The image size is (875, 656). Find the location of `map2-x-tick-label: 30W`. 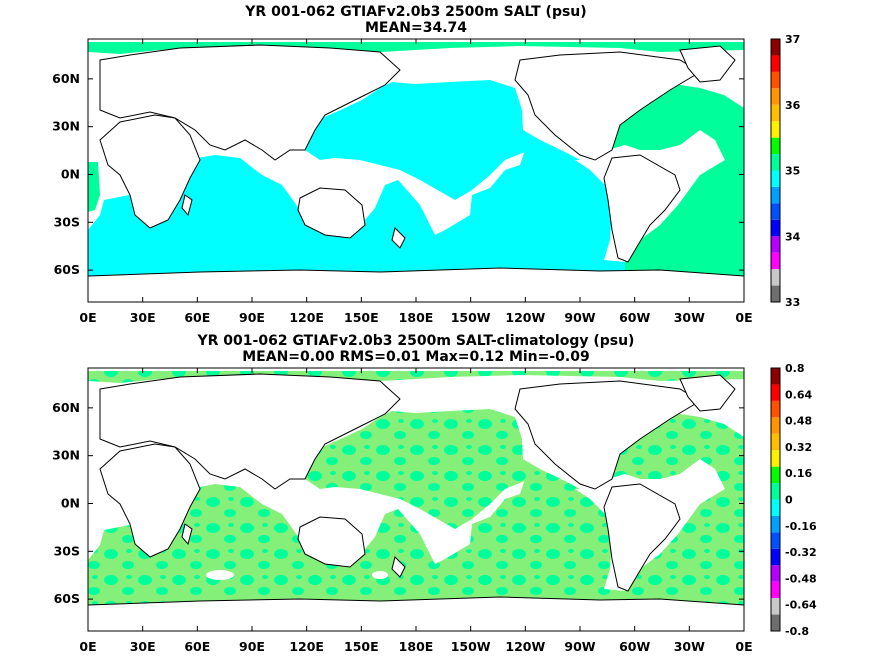

map2-x-tick-label: 30W is located at coordinates (689, 646).